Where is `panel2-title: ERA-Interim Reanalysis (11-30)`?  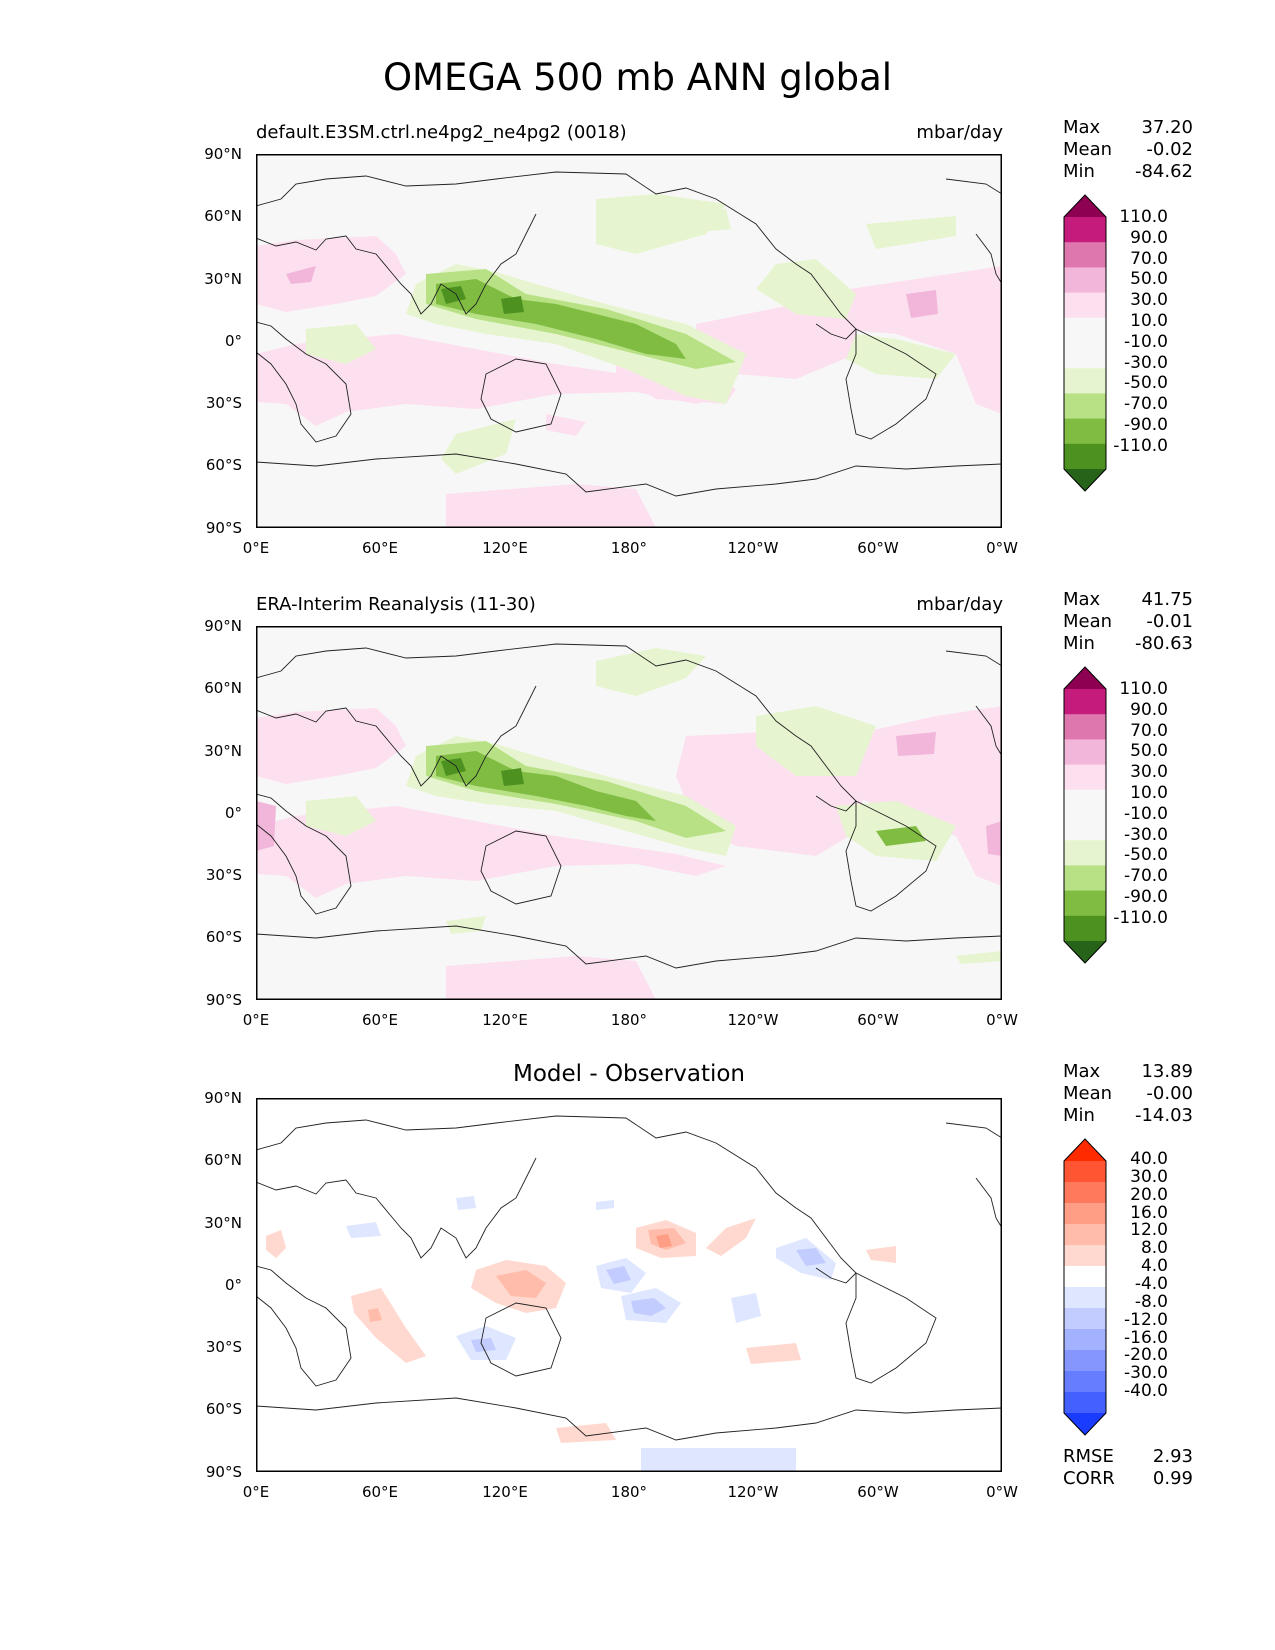 panel2-title: ERA-Interim Reanalysis (11-30) is located at coordinates (396, 604).